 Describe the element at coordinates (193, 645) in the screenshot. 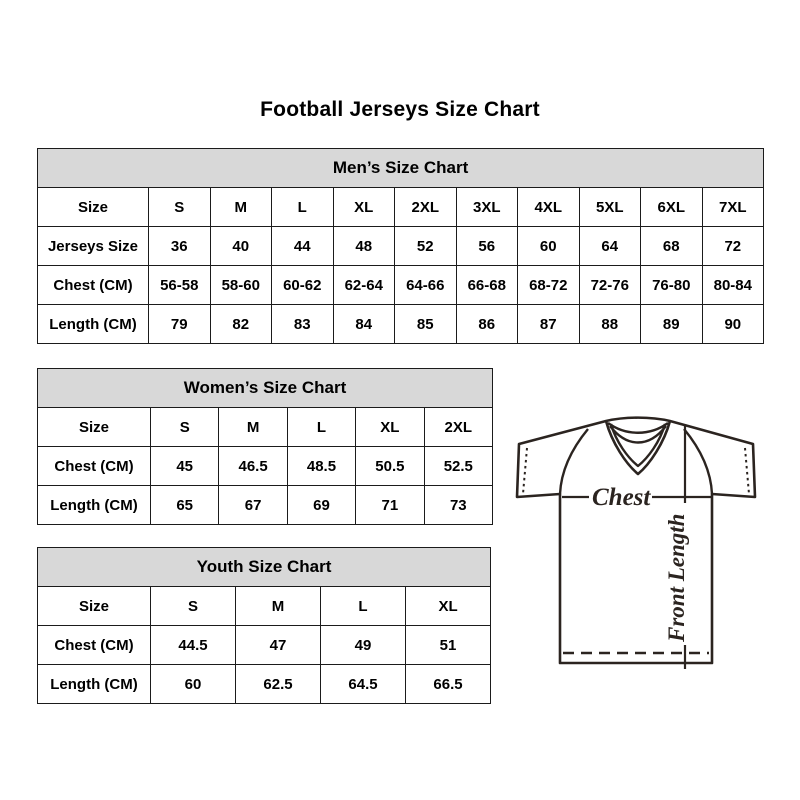

I see `table-cell: 44.5` at that location.